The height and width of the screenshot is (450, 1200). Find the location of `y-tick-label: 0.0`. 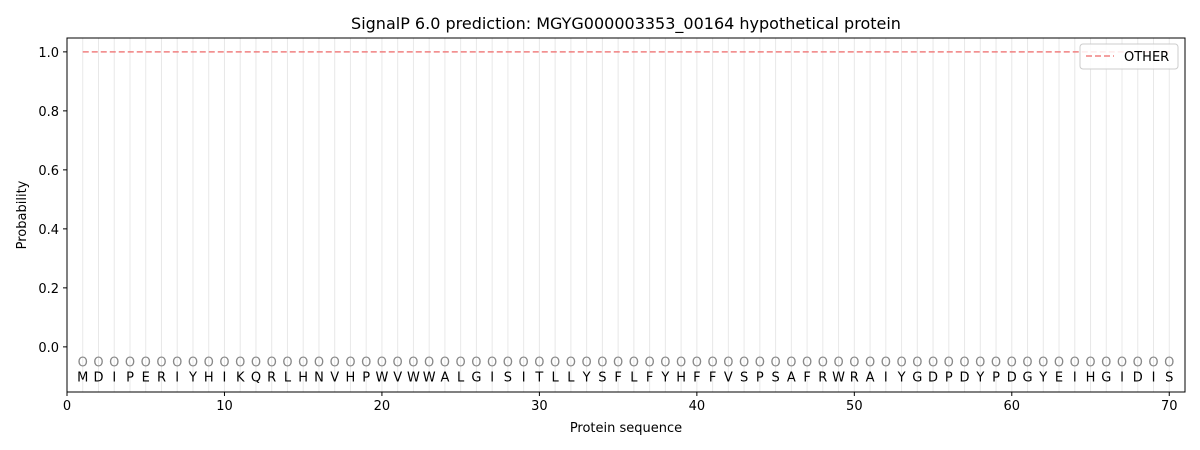

y-tick-label: 0.0 is located at coordinates (48, 348).